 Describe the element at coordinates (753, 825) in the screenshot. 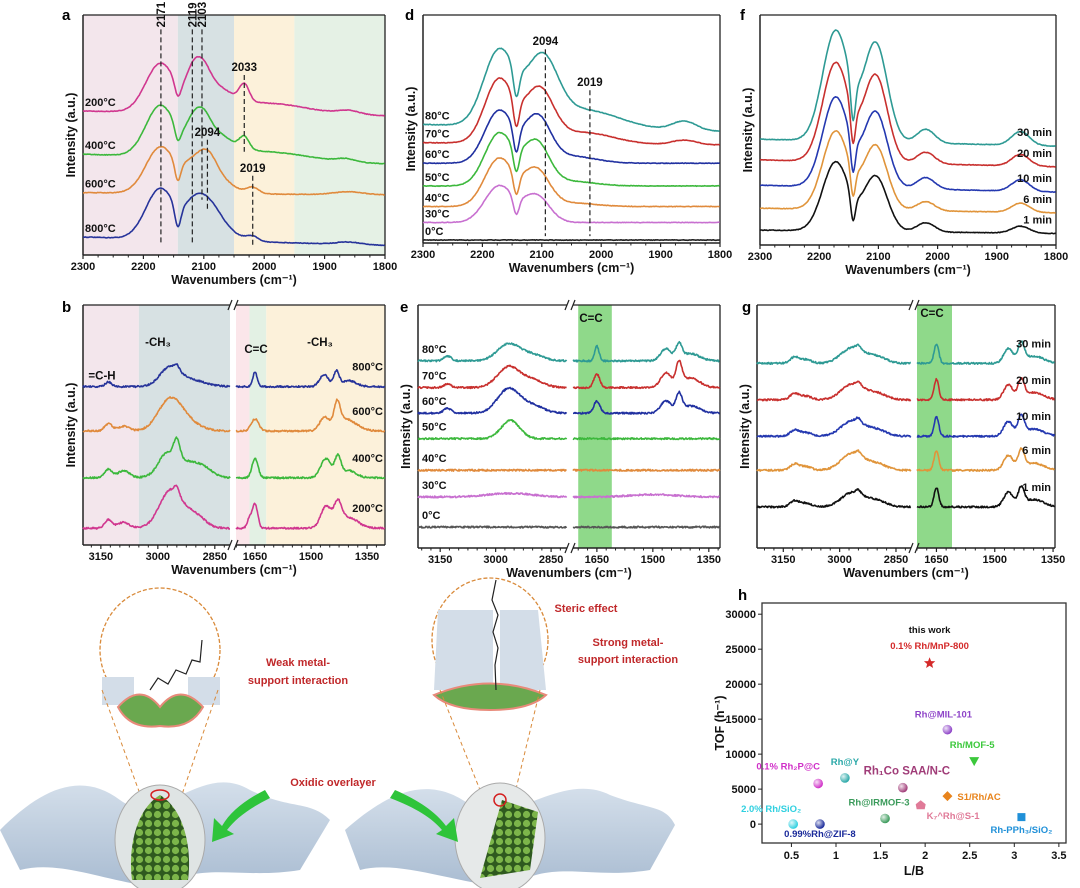

I see `y-tick-label: 0` at that location.